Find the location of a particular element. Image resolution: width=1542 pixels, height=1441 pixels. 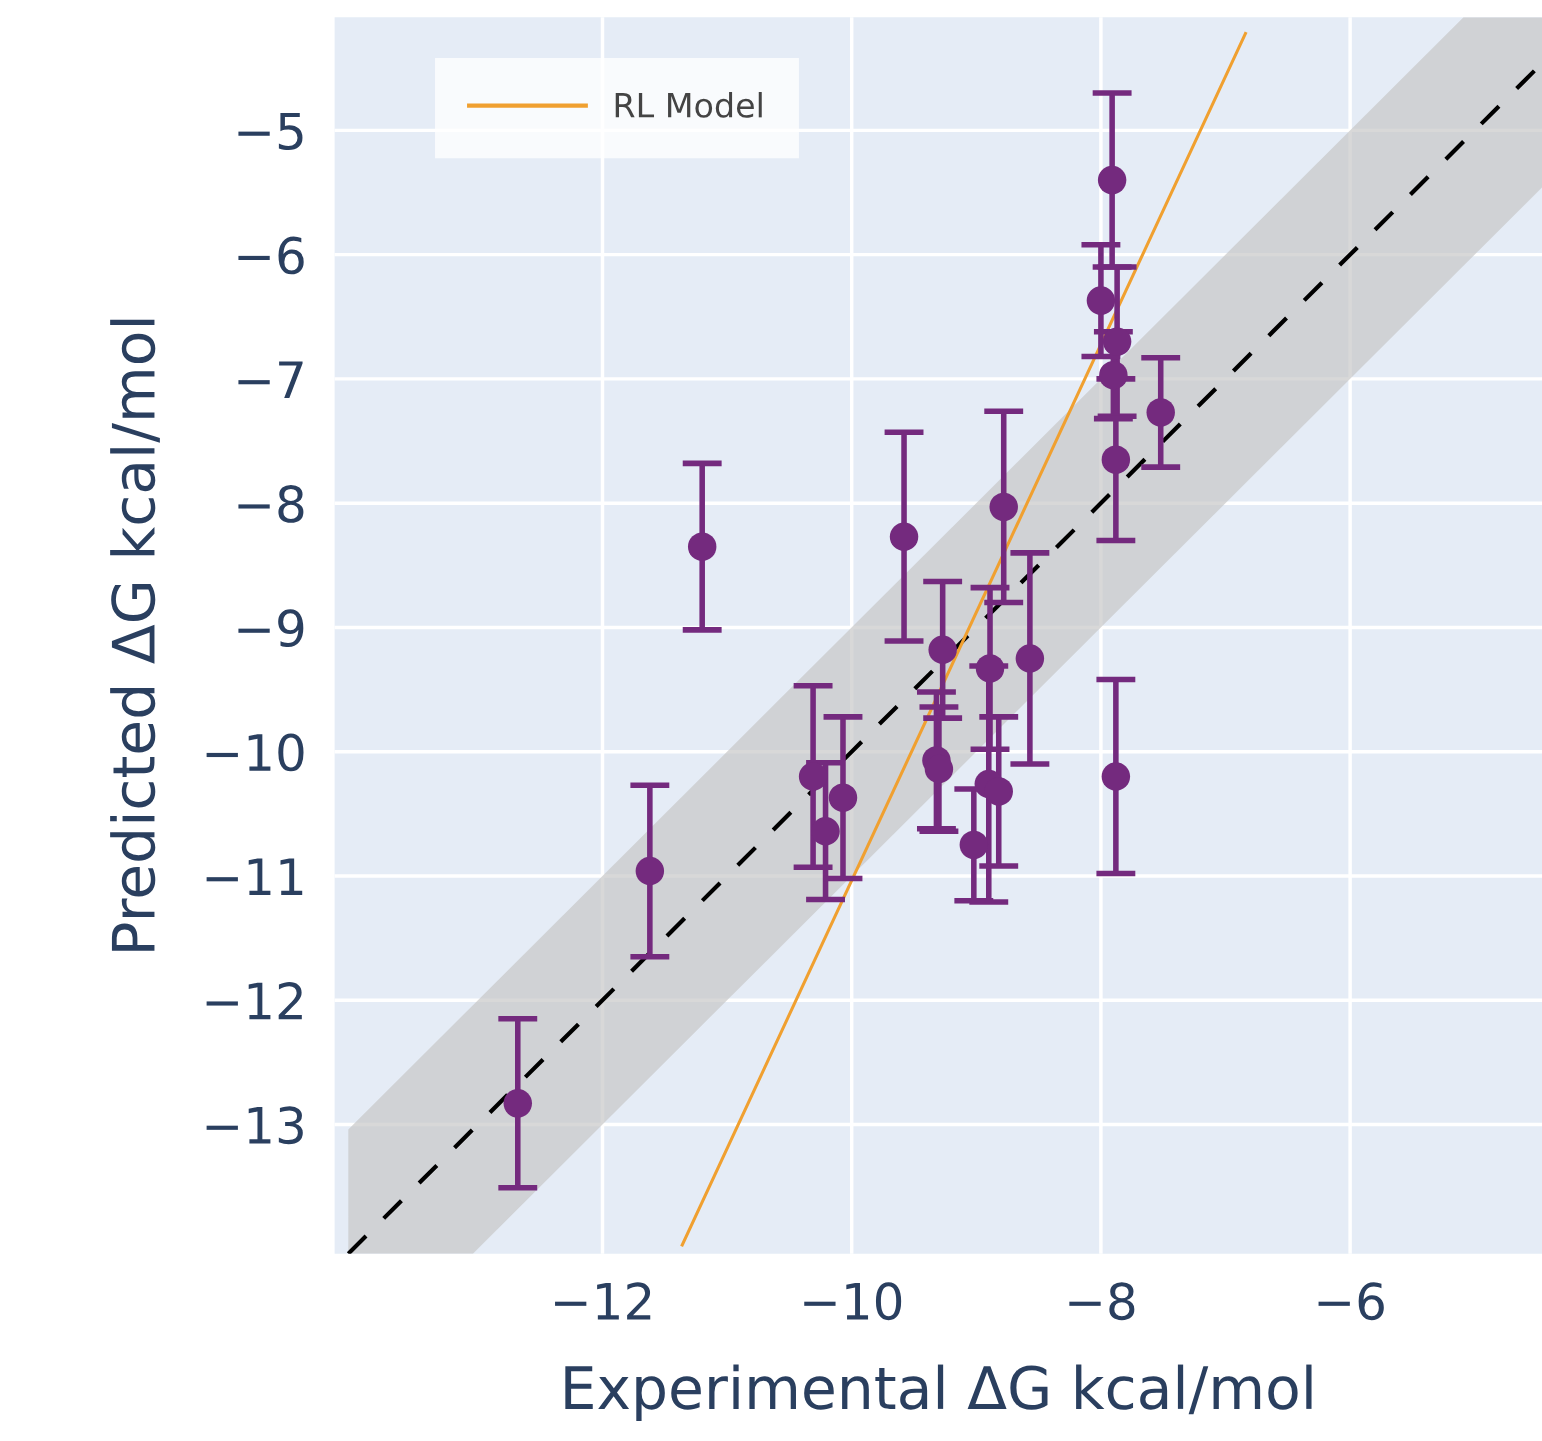

y-axis-title: Predicted ΔG kcal/mol is located at coordinates (135, 635).